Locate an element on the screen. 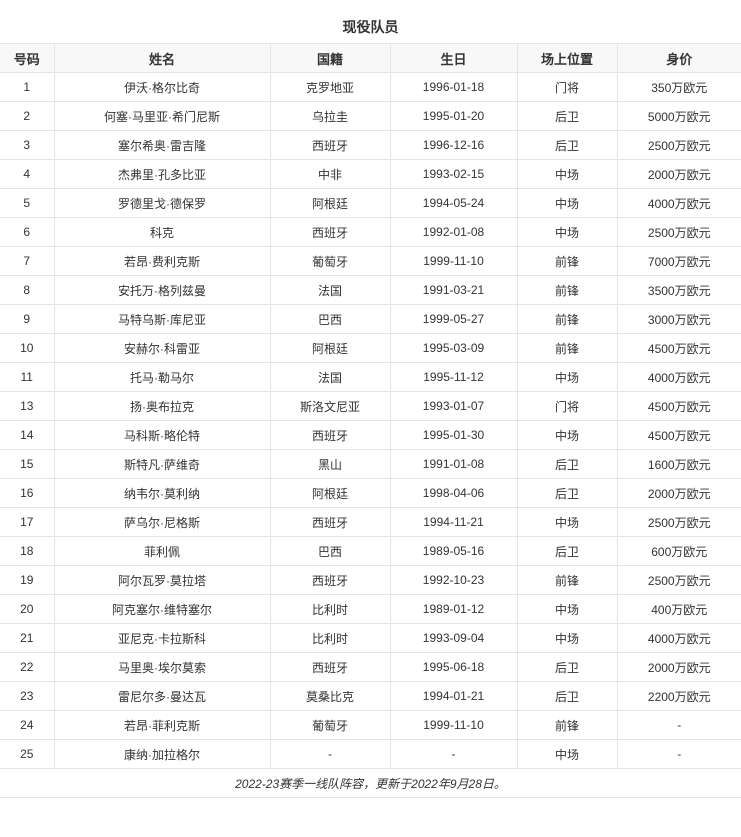 This screenshot has height=837, width=741. table-row: 14 马科斯·略伦特 西班牙 1995-01-30 中场 4500万欧元 is located at coordinates (370, 435).